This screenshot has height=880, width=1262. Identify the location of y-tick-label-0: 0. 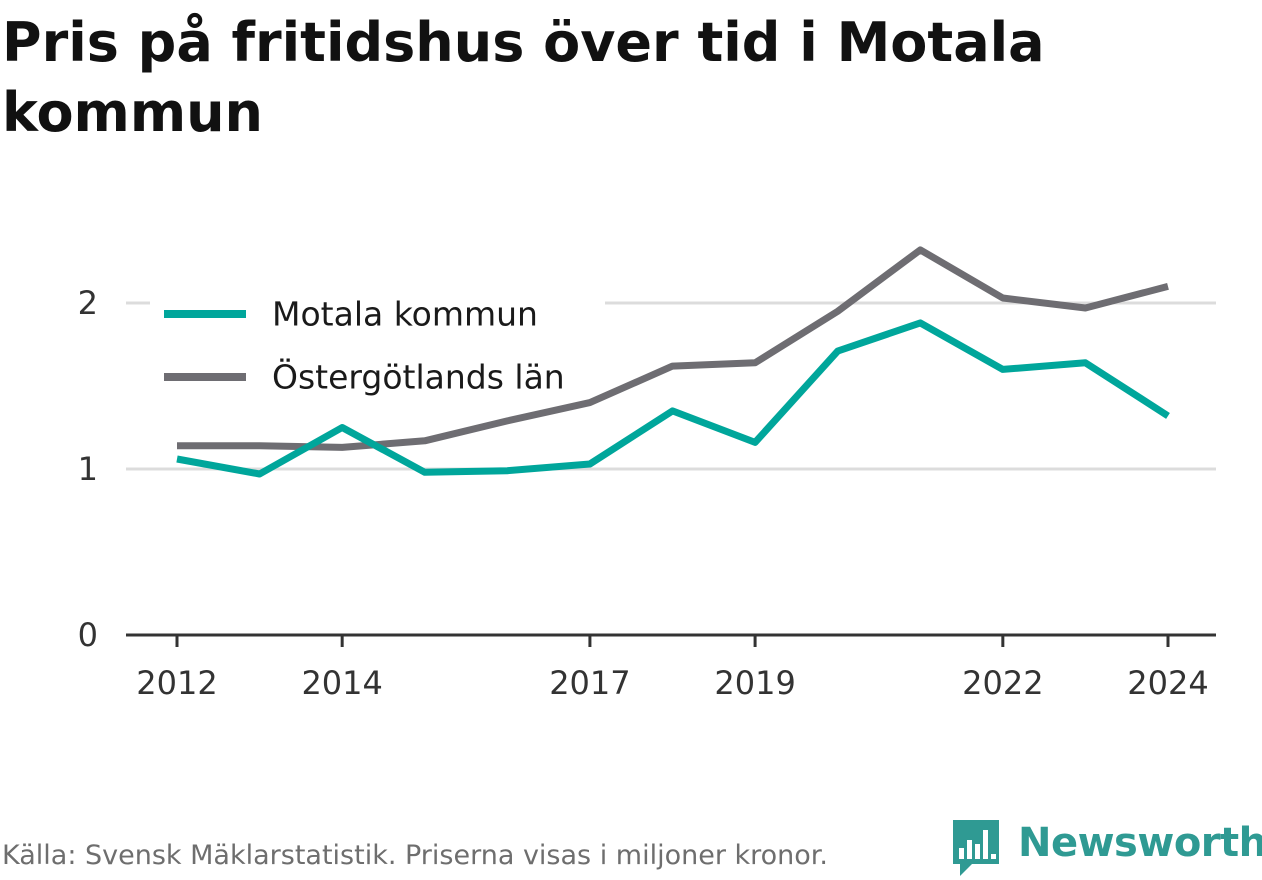
(88, 635).